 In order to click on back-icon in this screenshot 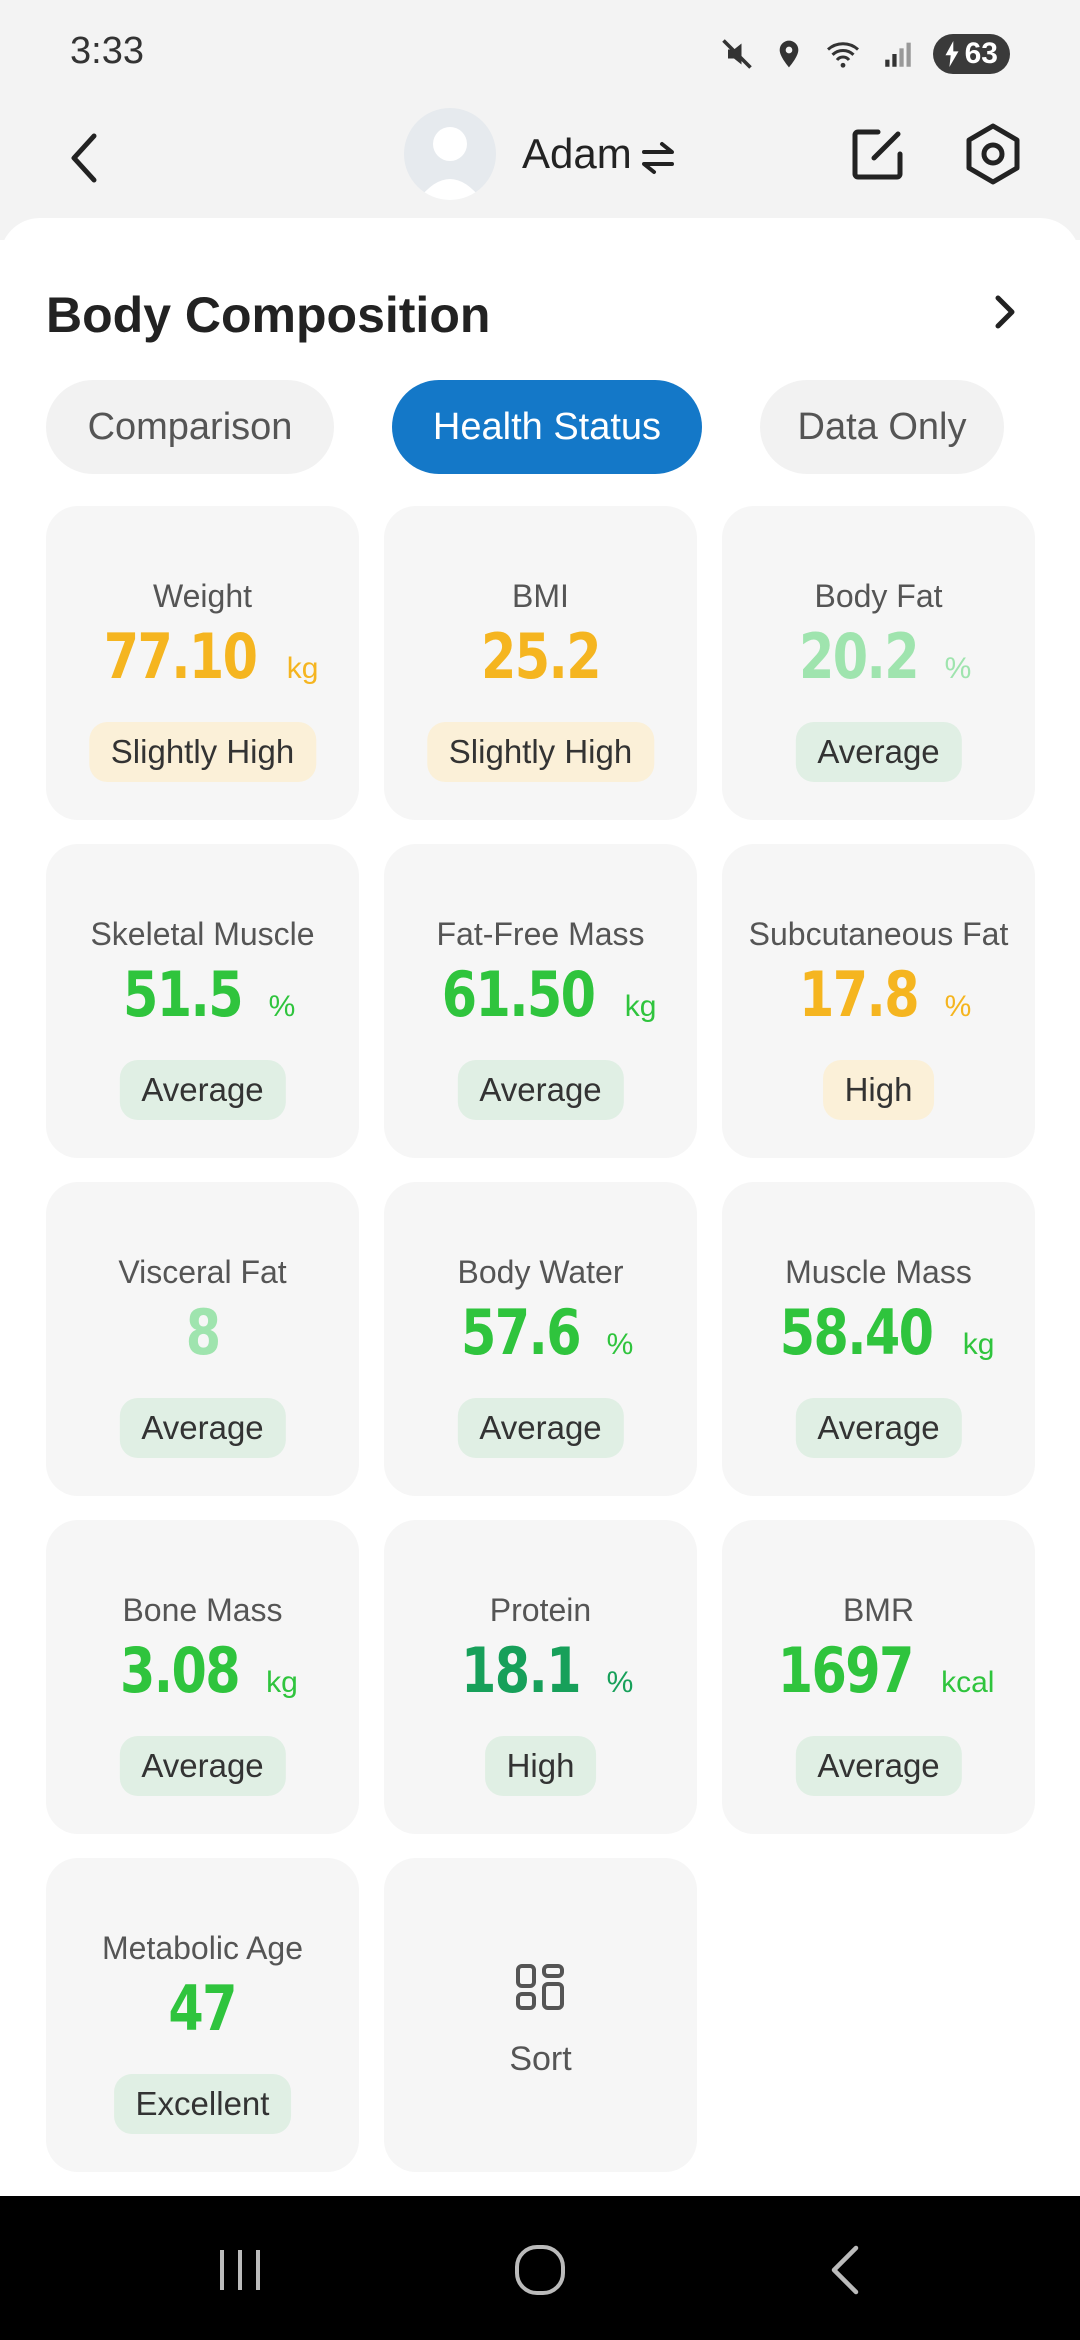, I will do `click(84, 158)`.